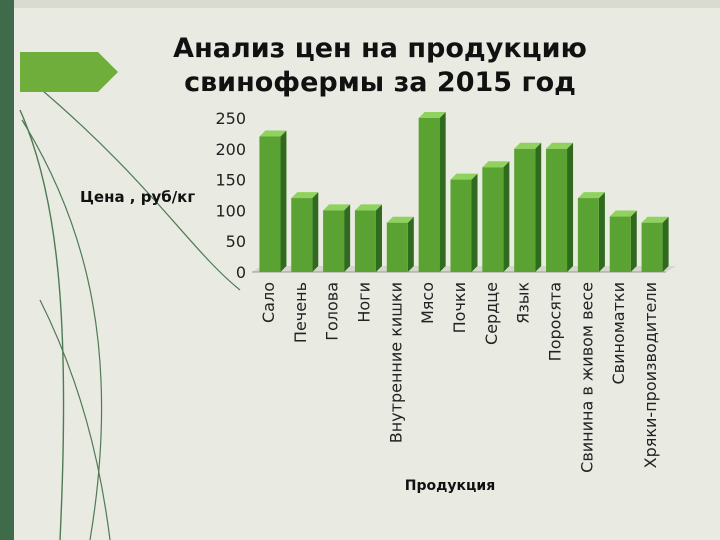 This screenshot has height=540, width=720. I want to click on category-label: Поросята, so click(555, 321).